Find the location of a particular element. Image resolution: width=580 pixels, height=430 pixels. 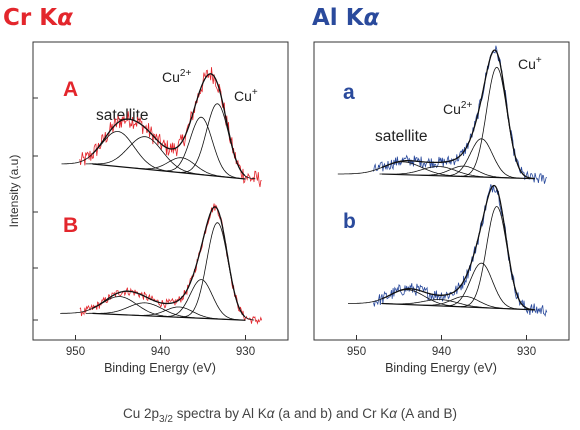

panel-letter-a: a is located at coordinates (349, 92).